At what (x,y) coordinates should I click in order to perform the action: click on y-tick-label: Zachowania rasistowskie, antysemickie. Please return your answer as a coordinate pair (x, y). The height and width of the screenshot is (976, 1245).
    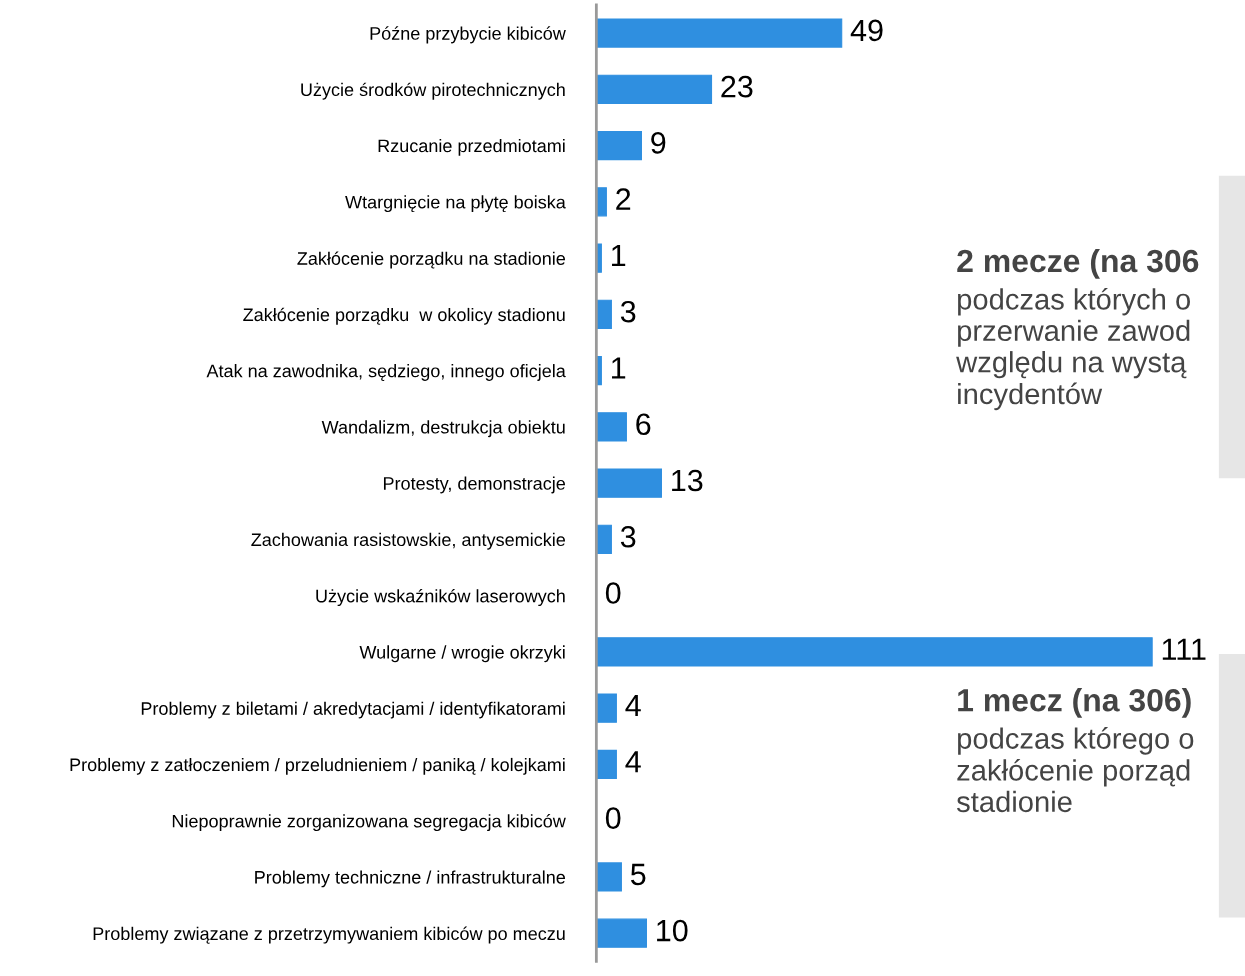
    Looking at the image, I should click on (408, 541).